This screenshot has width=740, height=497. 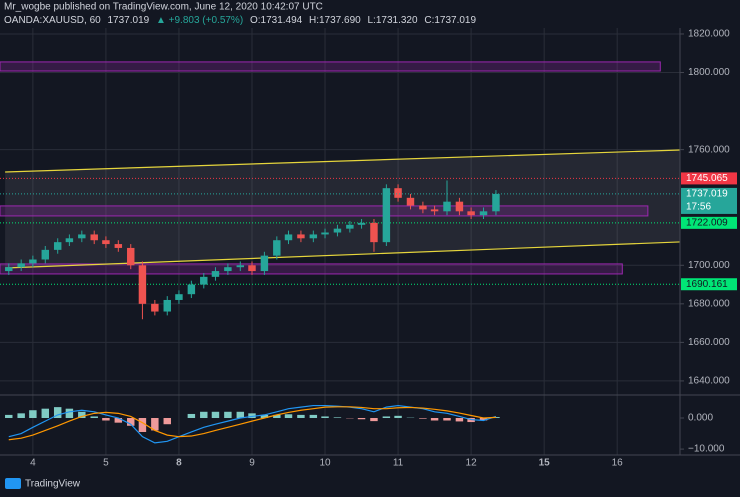 What do you see at coordinates (709, 72) in the screenshot?
I see `y-tick-label: 1800.000` at bounding box center [709, 72].